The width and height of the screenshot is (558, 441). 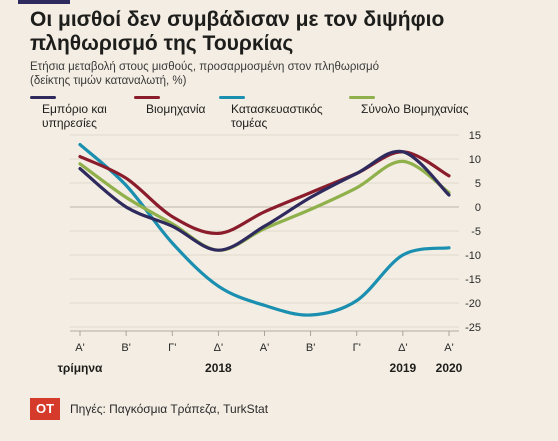 What do you see at coordinates (45, 409) in the screenshot?
I see `publisher-logo: OT` at bounding box center [45, 409].